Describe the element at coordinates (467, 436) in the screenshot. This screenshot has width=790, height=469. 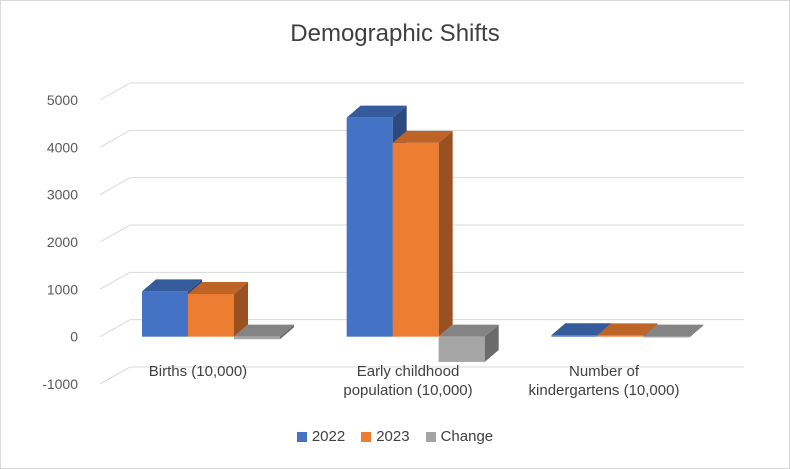
I see `legend-label: Change` at that location.